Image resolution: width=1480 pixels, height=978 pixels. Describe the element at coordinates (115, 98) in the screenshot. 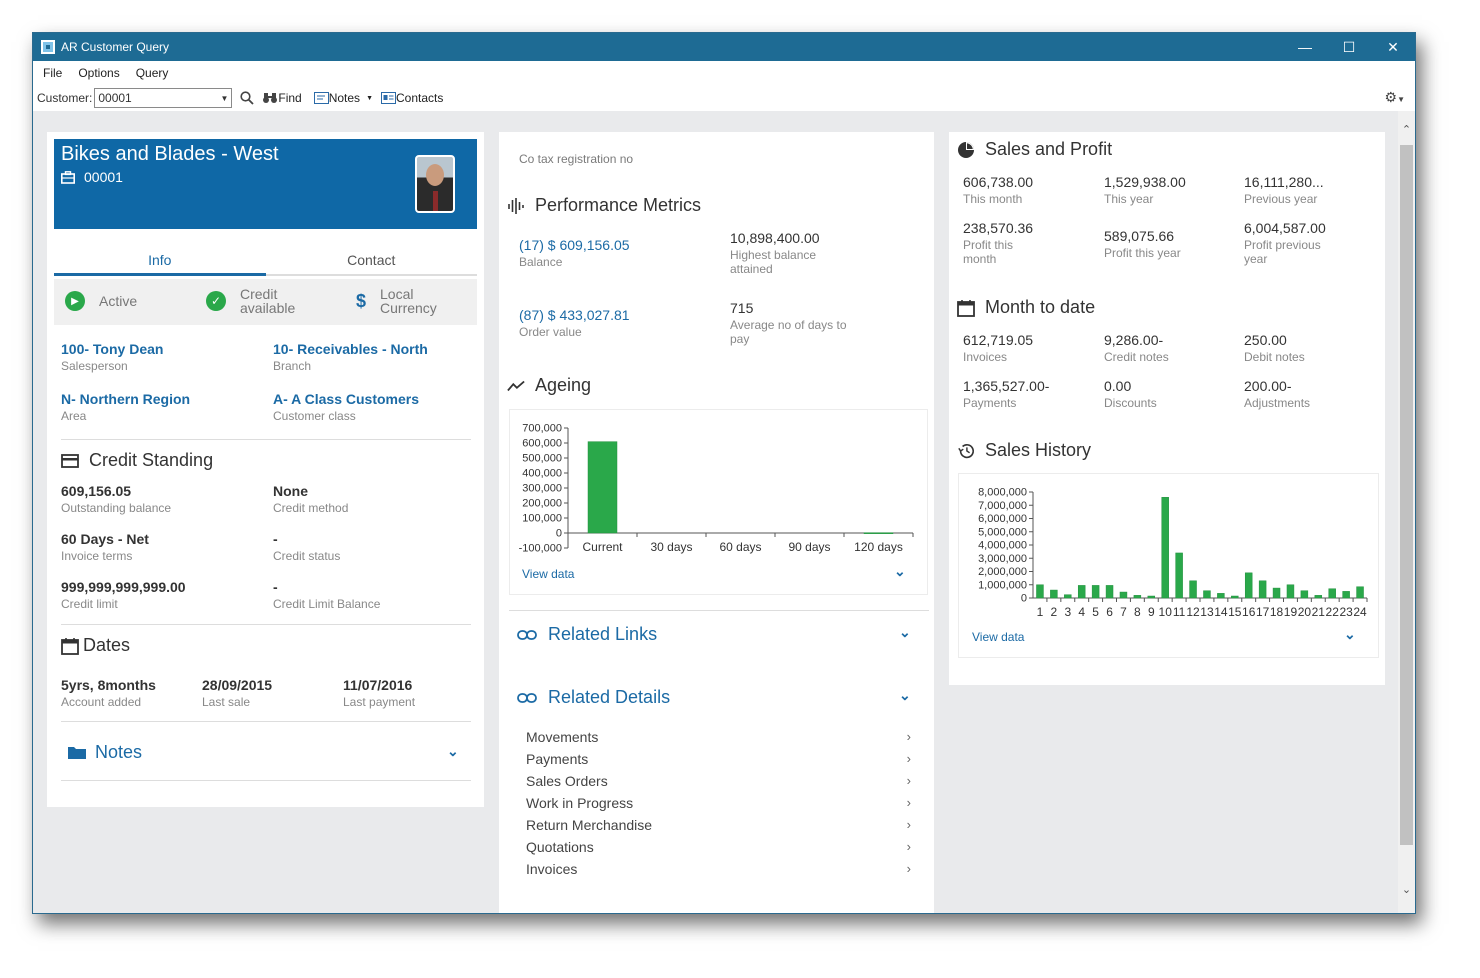

I see `customer-input-value: 00001` at that location.